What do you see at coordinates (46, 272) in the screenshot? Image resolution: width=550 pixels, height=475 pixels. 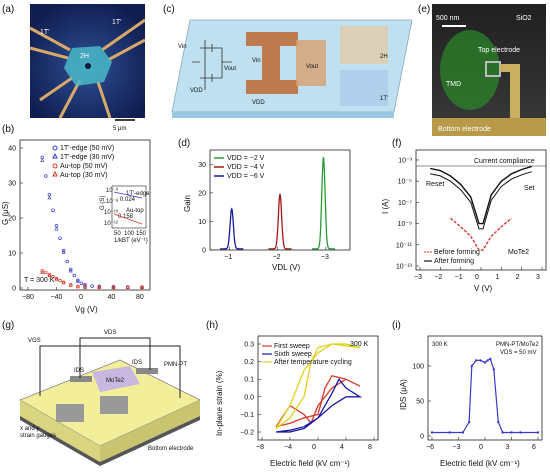 I see `point-b-s2` at bounding box center [46, 272].